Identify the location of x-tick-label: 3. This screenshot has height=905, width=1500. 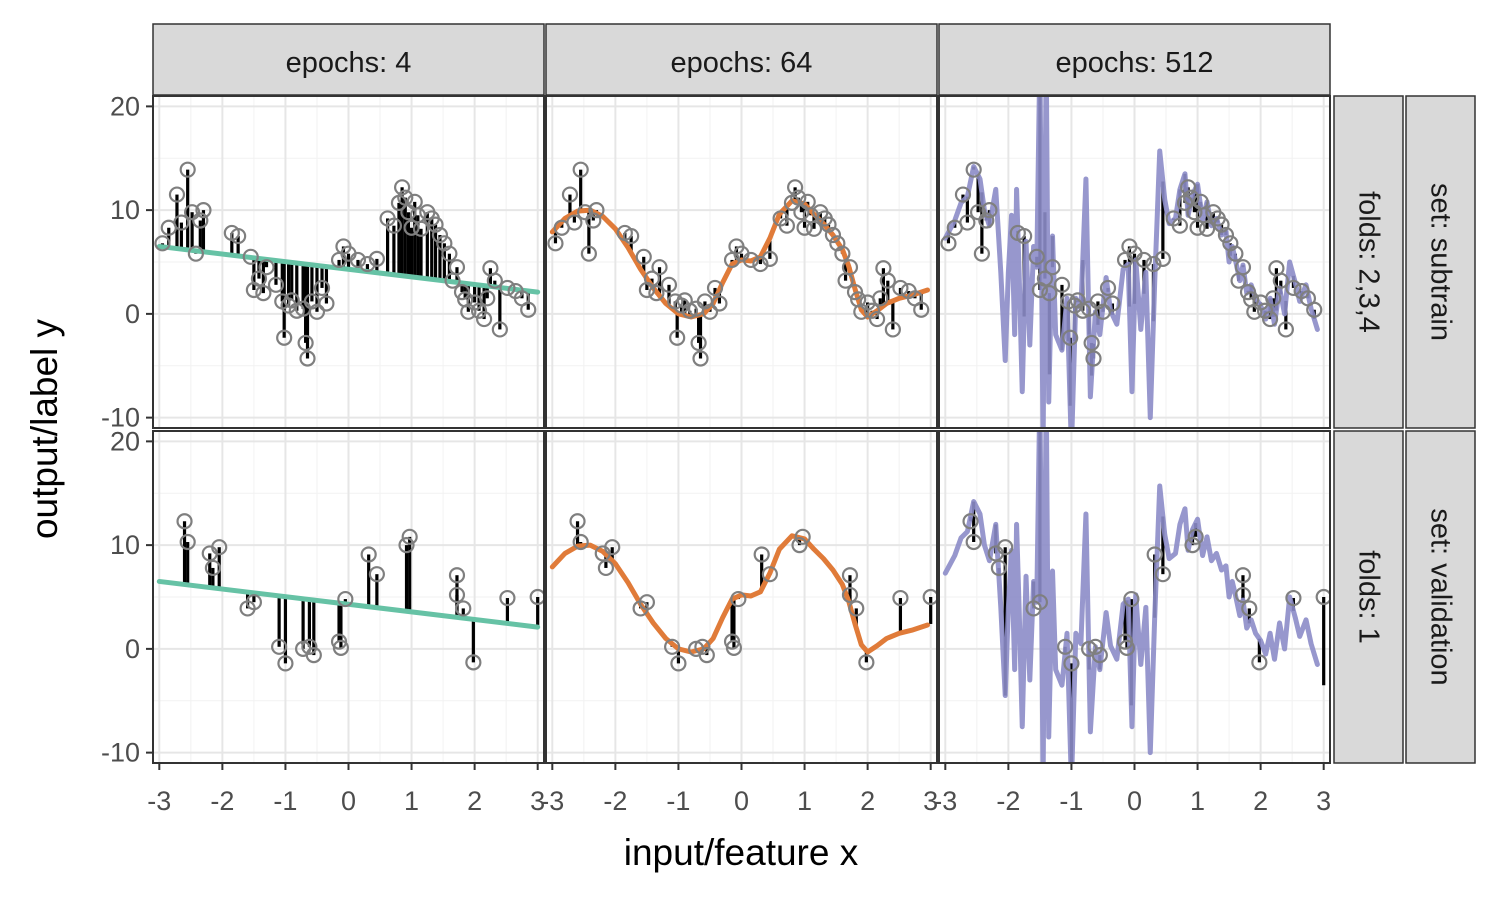
(930, 801).